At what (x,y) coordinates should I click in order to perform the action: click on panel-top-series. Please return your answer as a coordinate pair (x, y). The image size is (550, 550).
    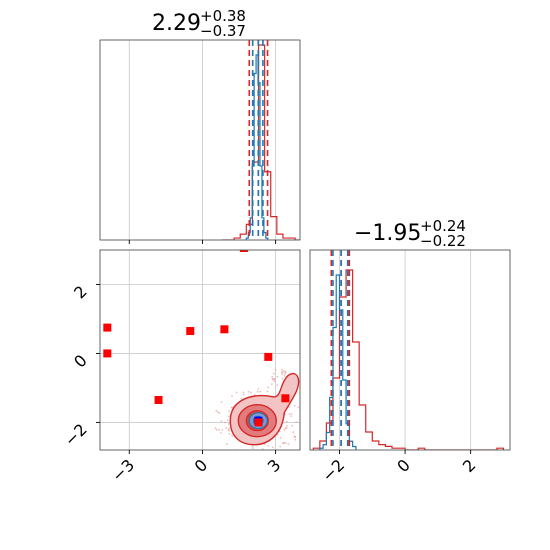
    Looking at the image, I should click on (260, 140).